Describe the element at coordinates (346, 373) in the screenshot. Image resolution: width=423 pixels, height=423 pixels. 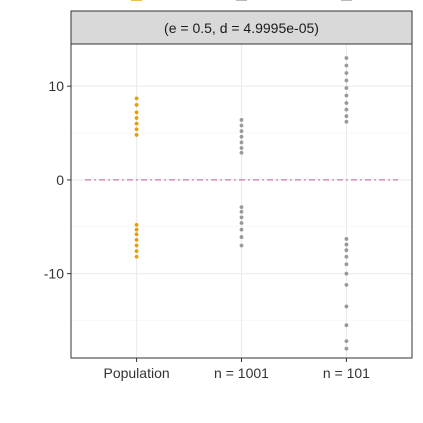
I see `x-tick-label: n = 101` at that location.